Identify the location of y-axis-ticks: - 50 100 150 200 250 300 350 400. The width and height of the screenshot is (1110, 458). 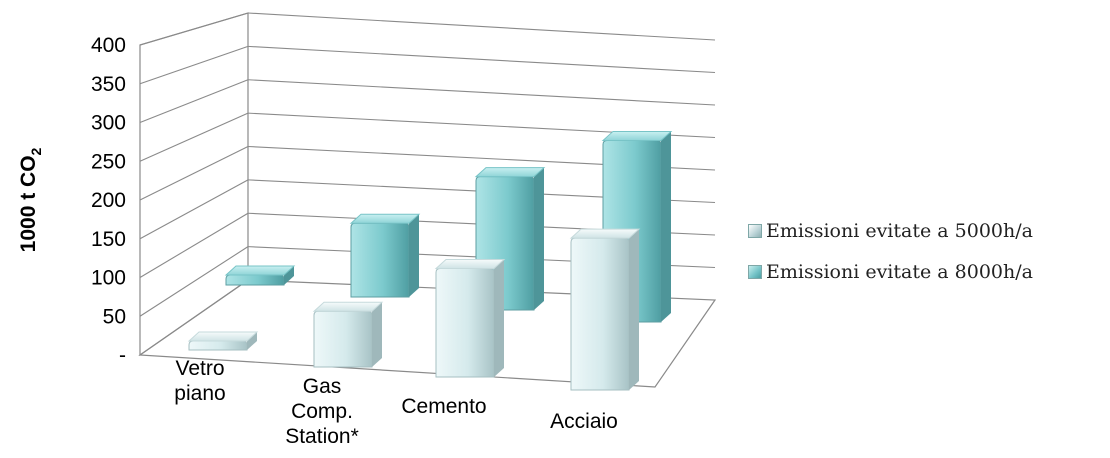
(108, 200).